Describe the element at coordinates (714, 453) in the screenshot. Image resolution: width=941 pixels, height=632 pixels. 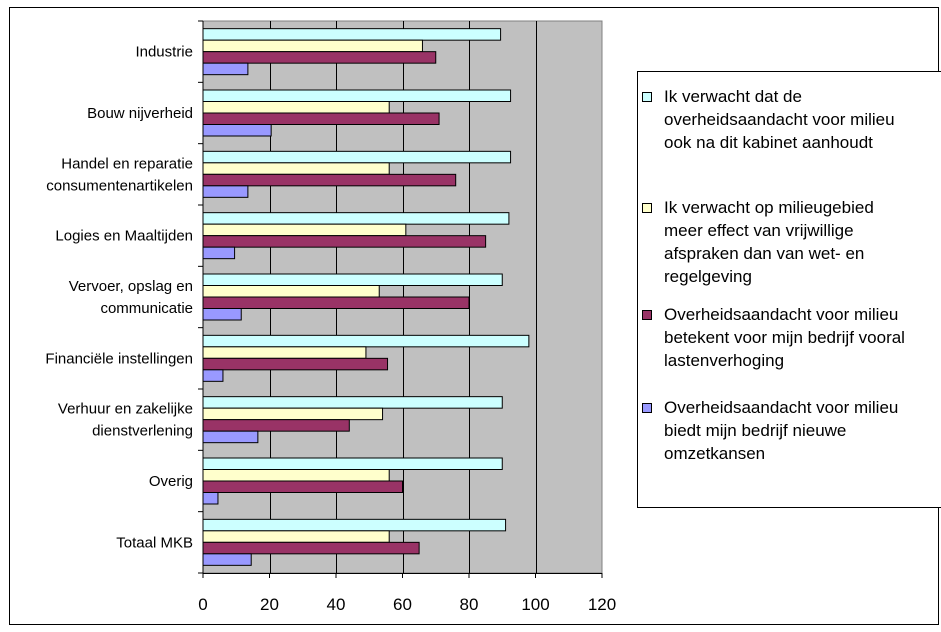
I see `legend-entry-text: omzetkansen` at that location.